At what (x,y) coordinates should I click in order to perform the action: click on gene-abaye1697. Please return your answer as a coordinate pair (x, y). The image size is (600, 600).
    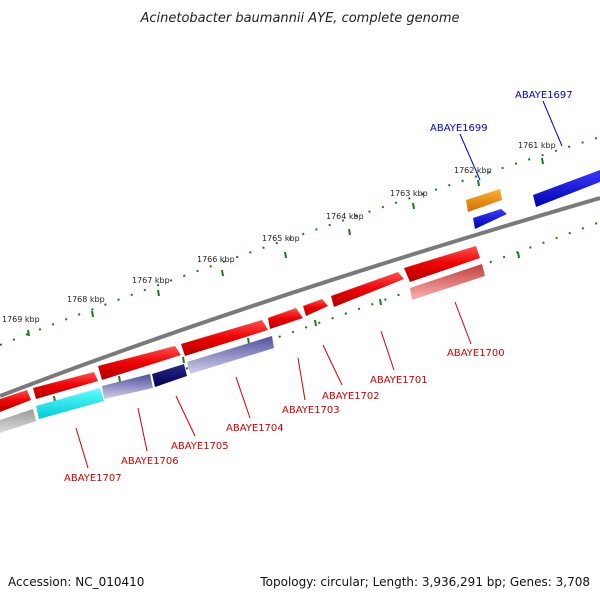
    Looking at the image, I should click on (566, 188).